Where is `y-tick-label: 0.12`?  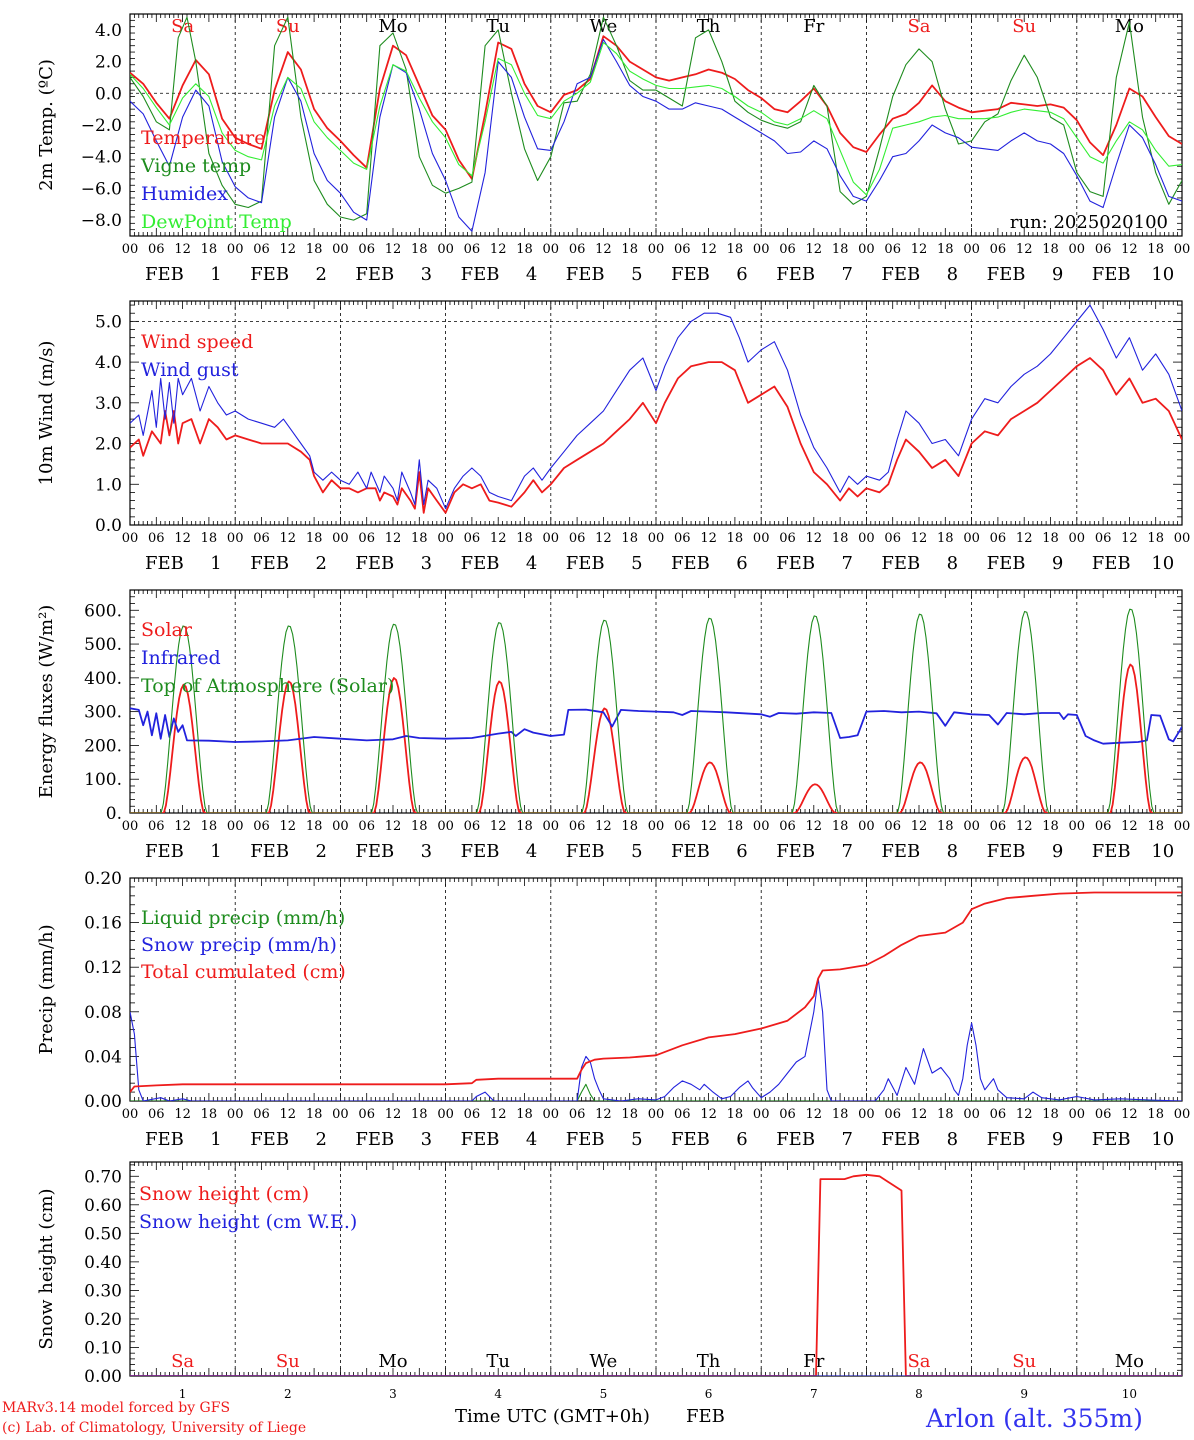
y-tick-label: 0.12 is located at coordinates (103, 968).